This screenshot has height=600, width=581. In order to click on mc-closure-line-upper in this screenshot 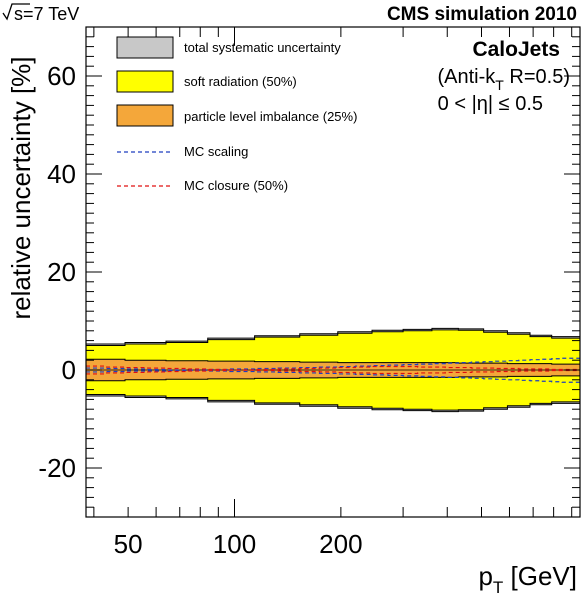, I will do `click(333, 368)`.